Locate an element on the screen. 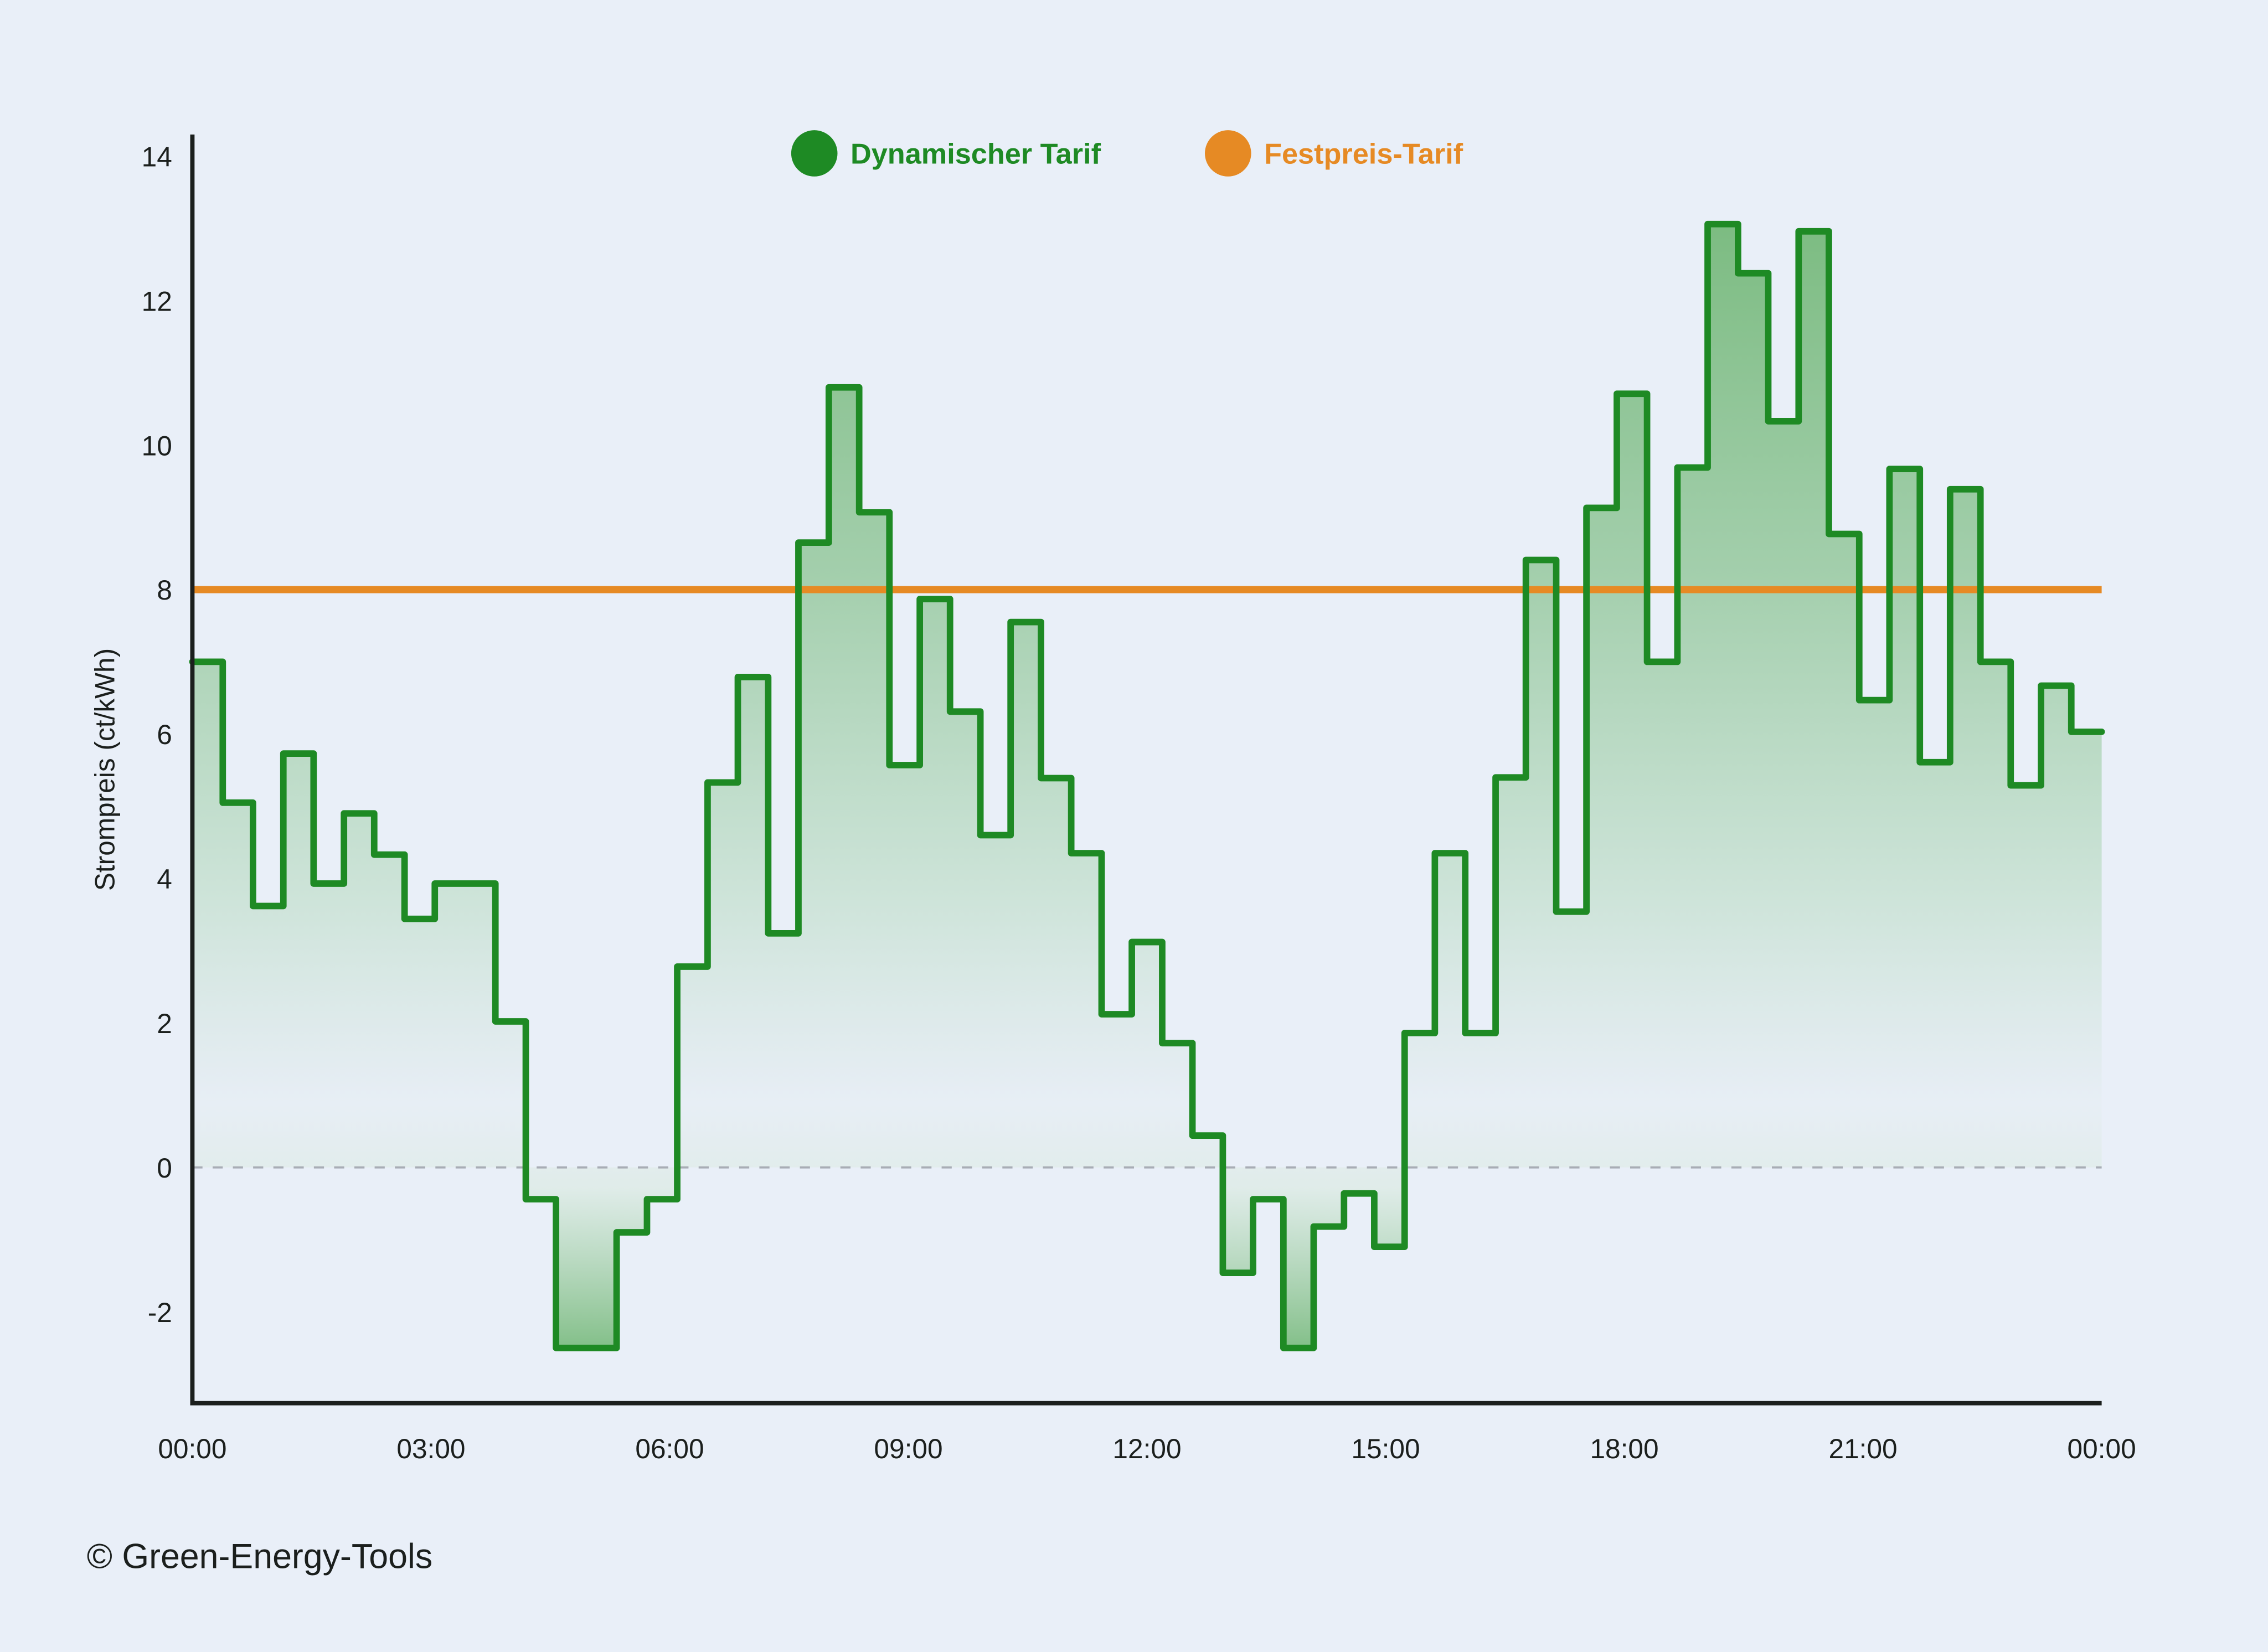 Image resolution: width=2268 pixels, height=1652 pixels. y-tick-label: 4 is located at coordinates (164, 880).